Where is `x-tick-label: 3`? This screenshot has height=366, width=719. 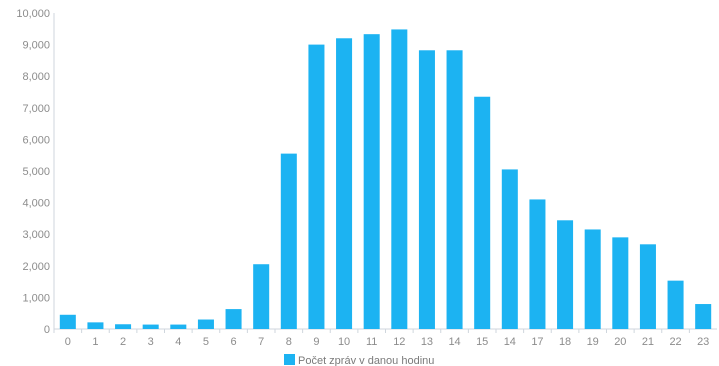
x-tick-label: 3 is located at coordinates (151, 342).